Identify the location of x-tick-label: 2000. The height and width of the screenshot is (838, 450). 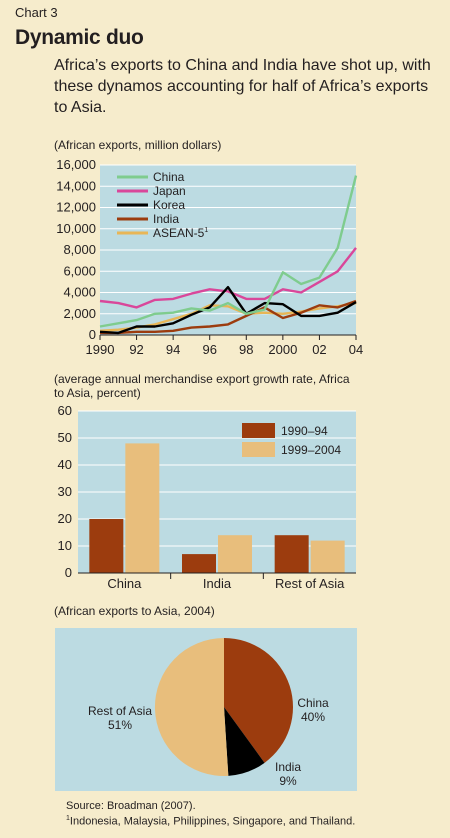
(282, 349).